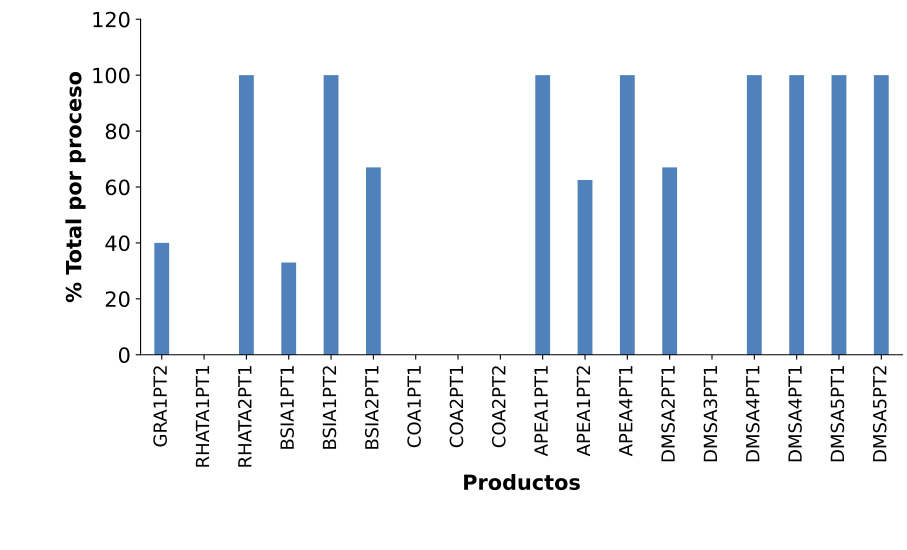  What do you see at coordinates (124, 355) in the screenshot?
I see `y-tick-label: 0` at bounding box center [124, 355].